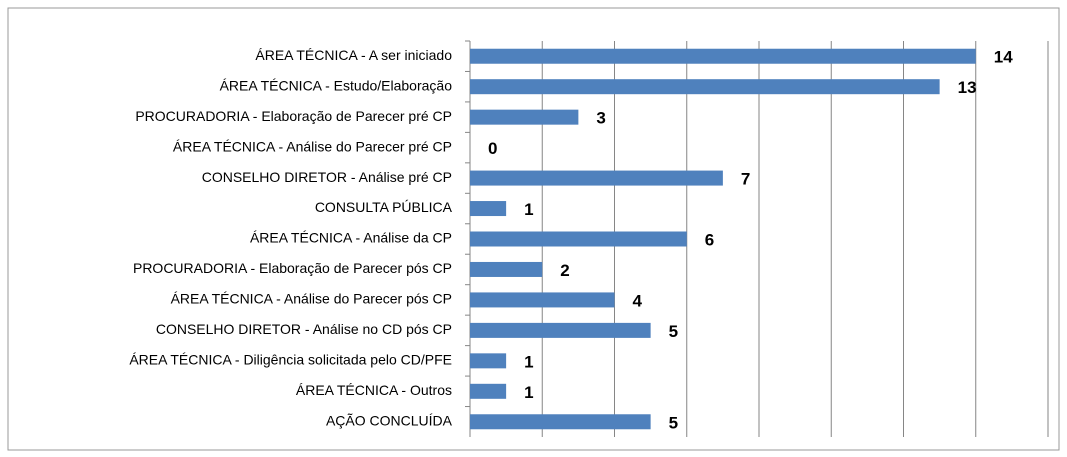  I want to click on data-label: 7, so click(745, 179).